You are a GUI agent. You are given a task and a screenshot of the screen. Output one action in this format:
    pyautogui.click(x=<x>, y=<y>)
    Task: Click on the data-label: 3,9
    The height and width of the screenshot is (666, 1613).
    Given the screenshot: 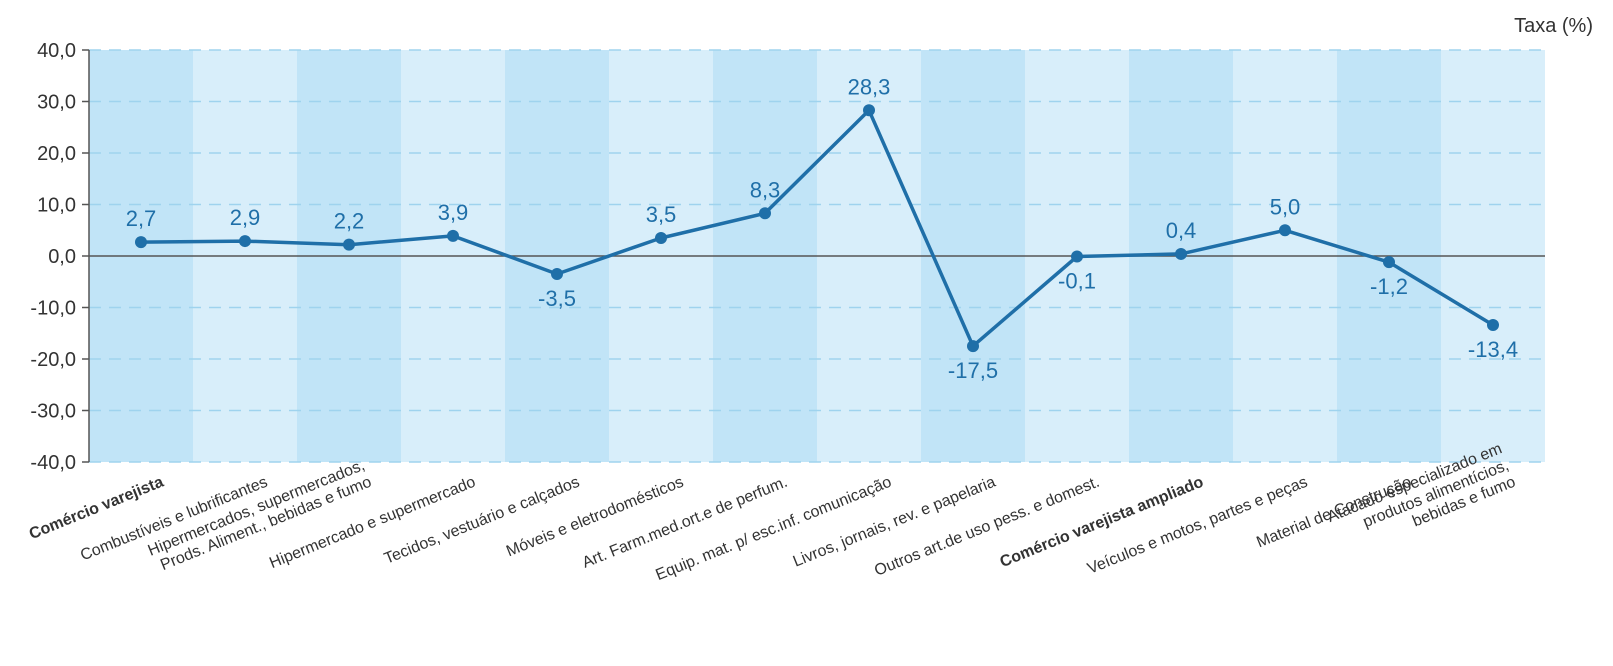 What is the action you would take?
    pyautogui.click(x=453, y=212)
    